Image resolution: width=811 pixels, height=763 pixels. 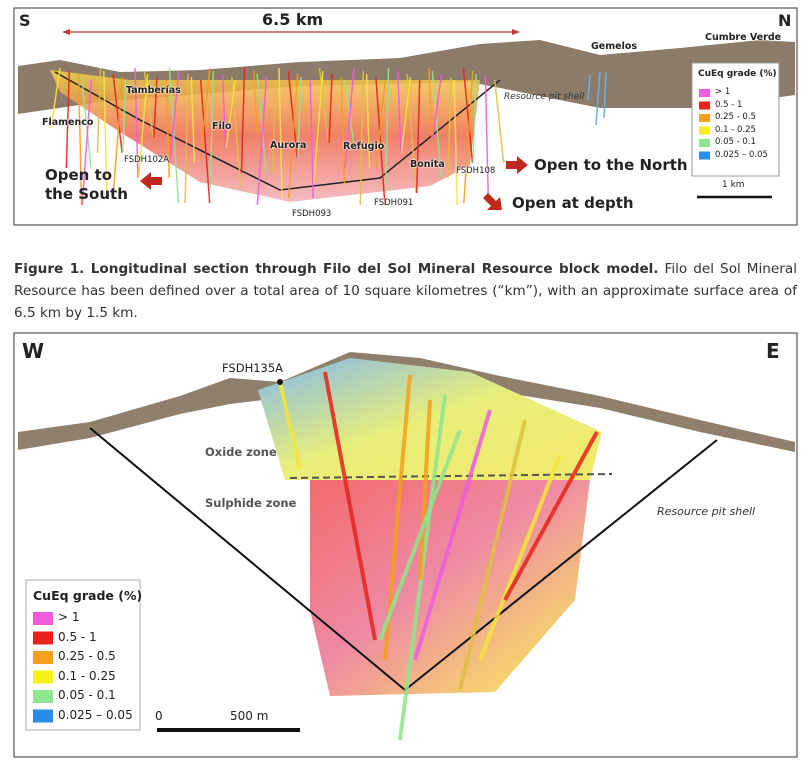 I want to click on place: Flamenco, so click(x=68, y=122).